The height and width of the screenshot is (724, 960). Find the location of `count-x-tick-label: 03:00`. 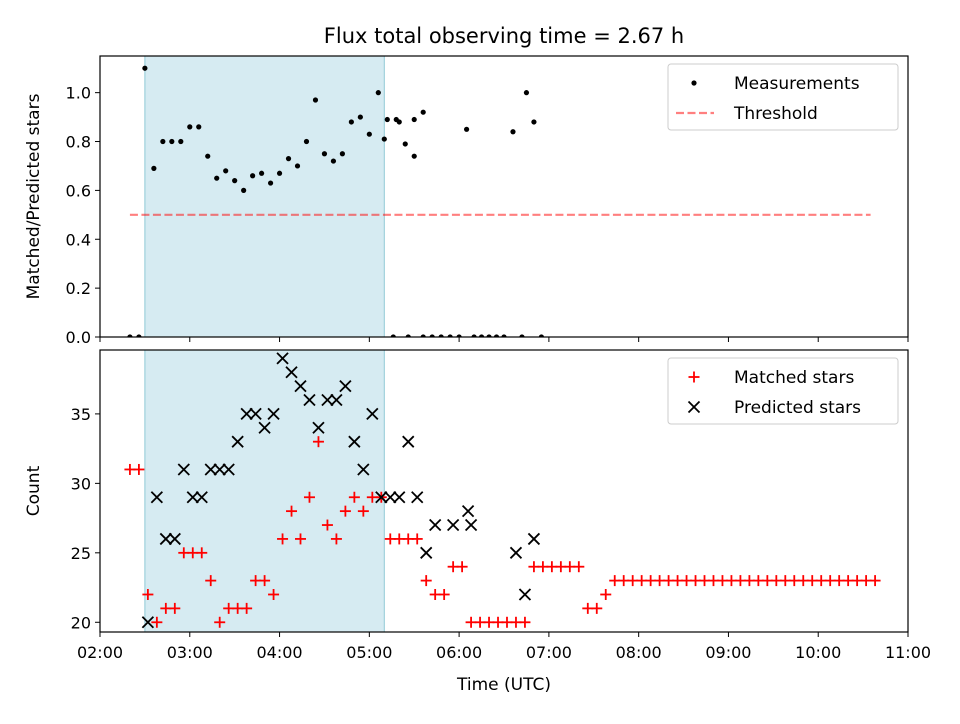

count-x-tick-label: 03:00 is located at coordinates (190, 652).